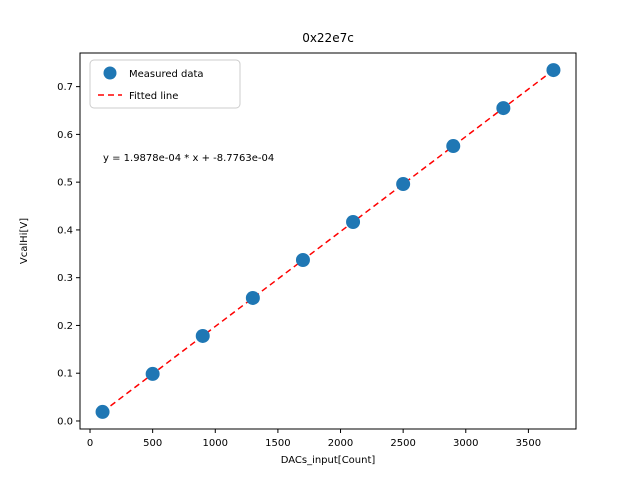 The width and height of the screenshot is (640, 484). Describe the element at coordinates (90, 443) in the screenshot. I see `x-tick-label: 0` at that location.